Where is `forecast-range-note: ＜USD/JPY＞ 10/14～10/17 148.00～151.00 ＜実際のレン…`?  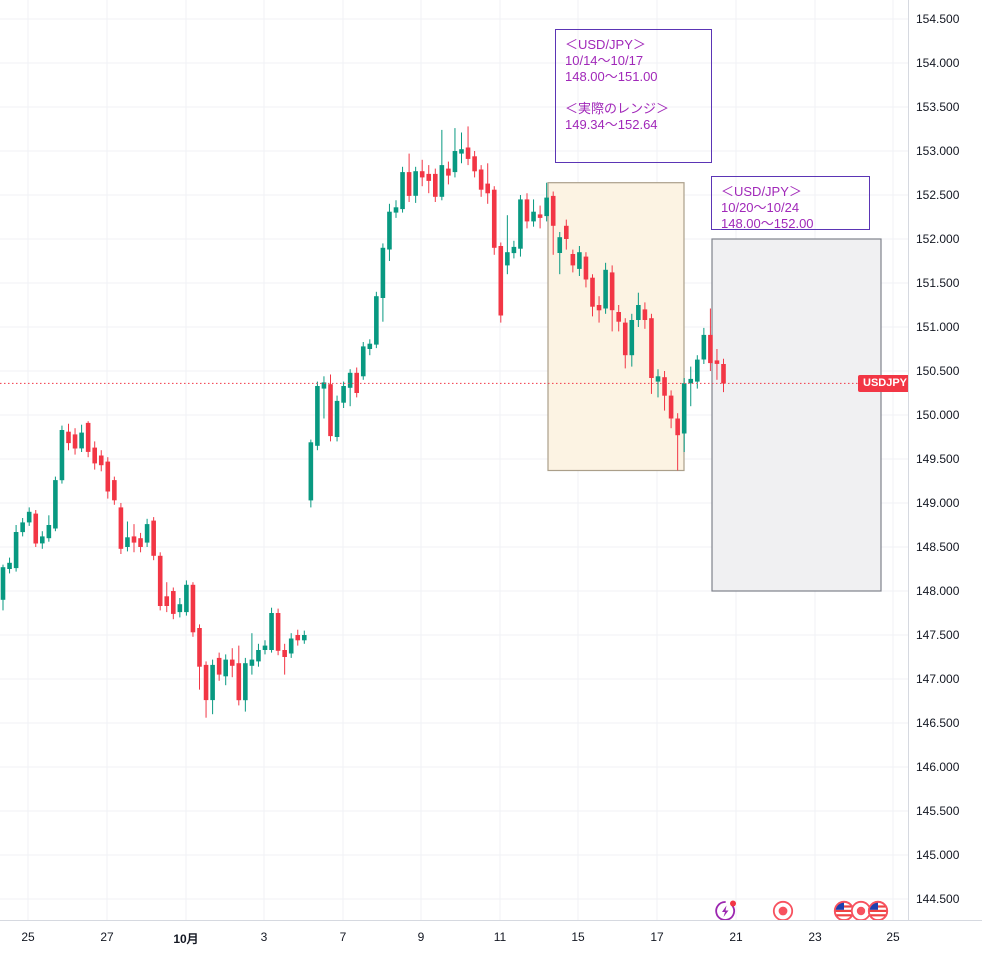
forecast-range-note: ＜USD/JPY＞ 10/14～10/17 148.00～151.00 ＜実際のレン… is located at coordinates (633, 96).